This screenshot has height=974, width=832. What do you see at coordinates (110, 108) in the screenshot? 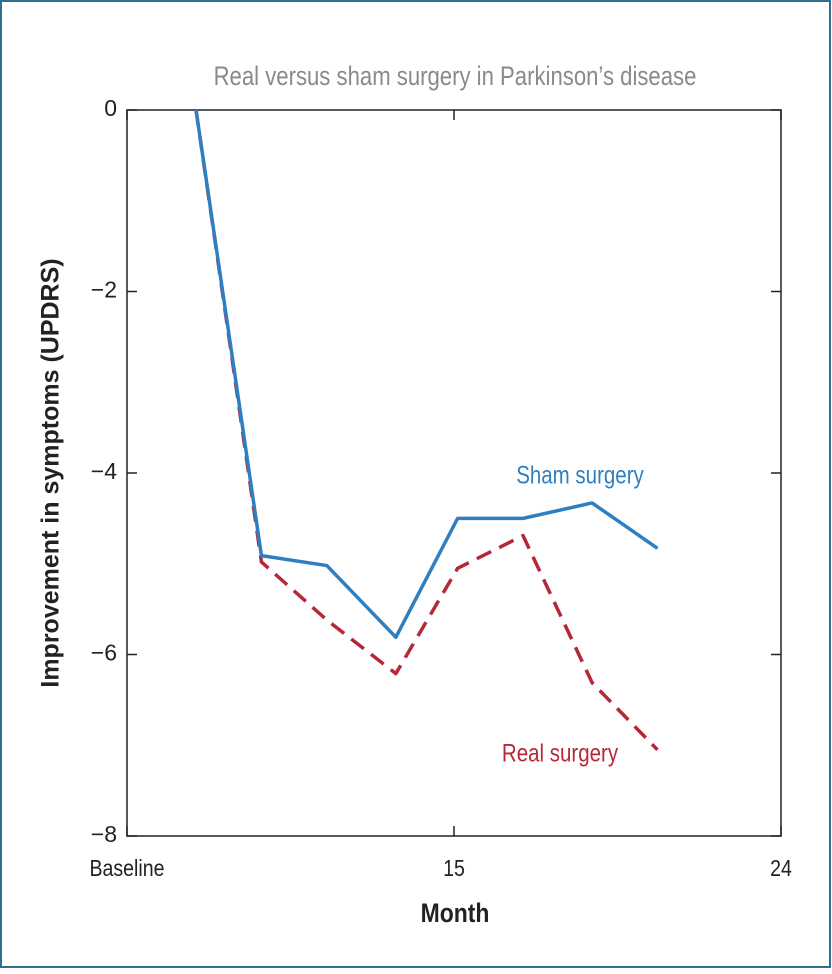
I see `y-tick-label: 0` at bounding box center [110, 108].